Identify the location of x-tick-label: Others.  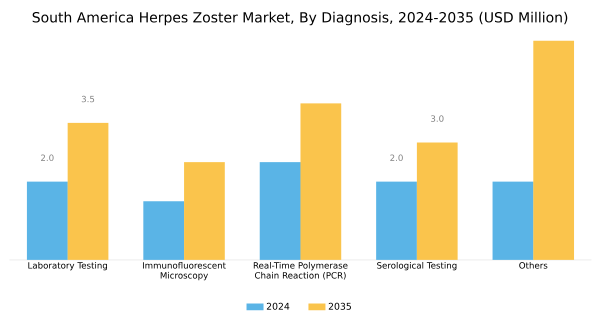
(533, 265).